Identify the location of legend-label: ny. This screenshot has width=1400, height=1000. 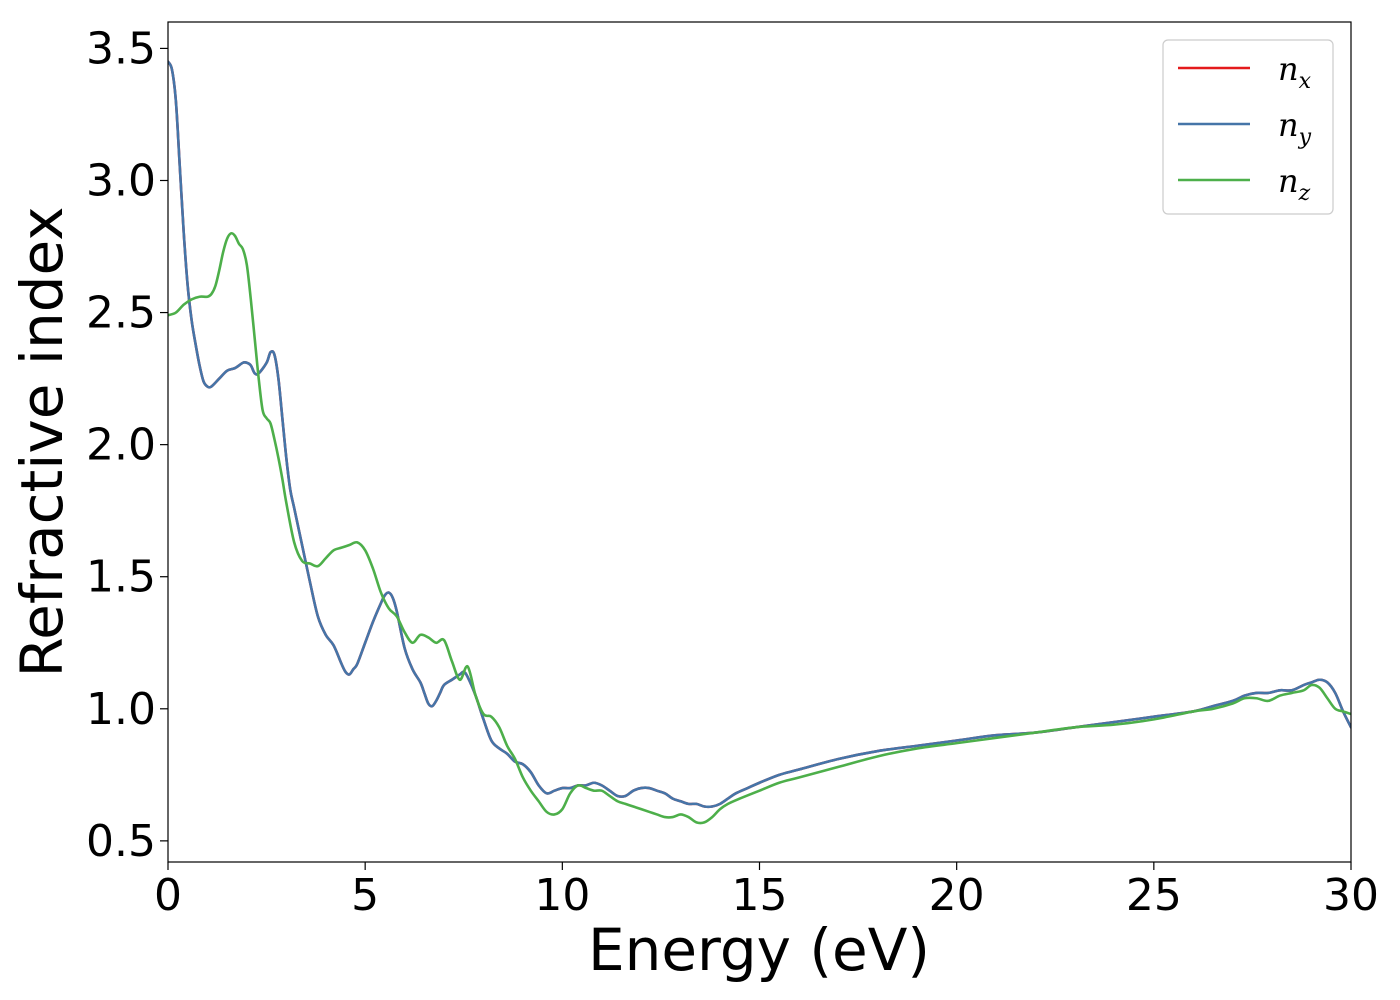
(1295, 128).